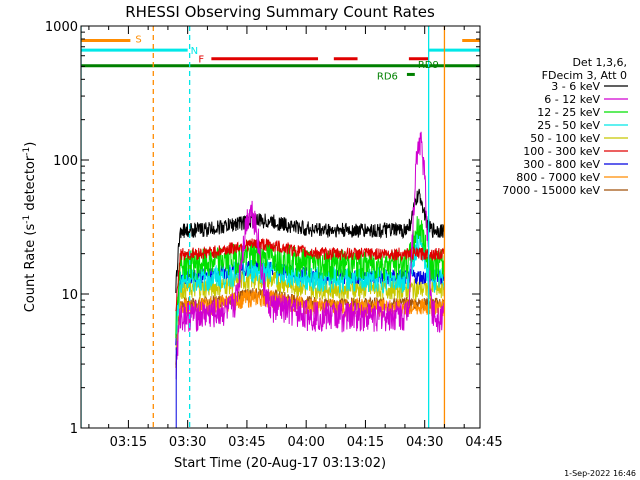 The width and height of the screenshot is (640, 480). Describe the element at coordinates (428, 65) in the screenshot. I see `flag-label: RD9` at that location.